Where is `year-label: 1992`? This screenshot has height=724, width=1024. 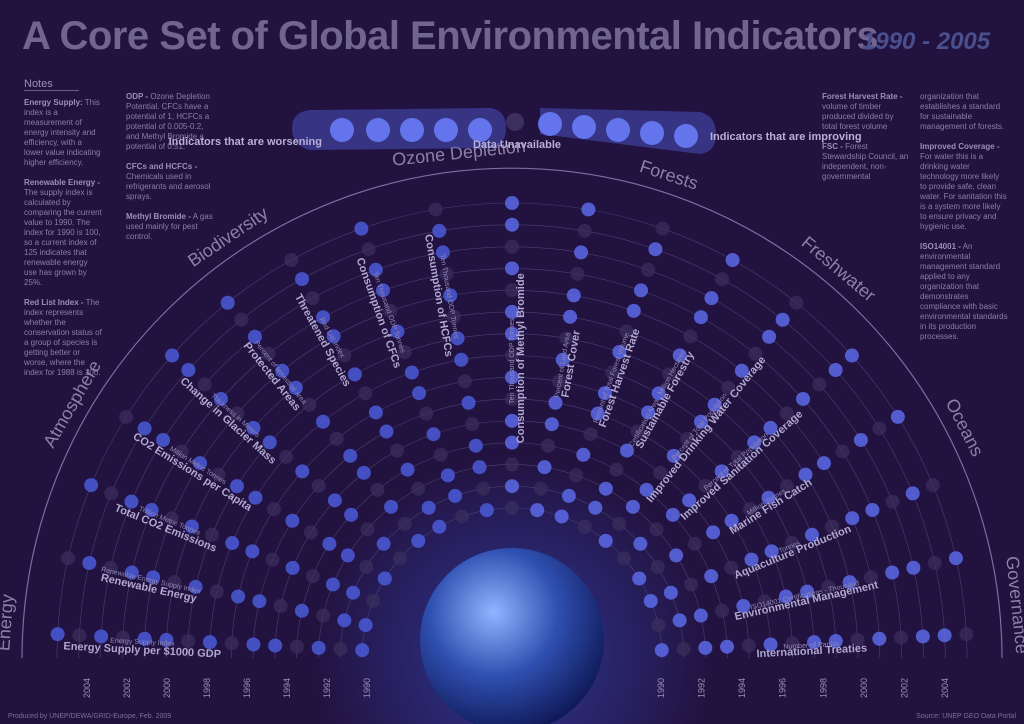
year-label: 1992 is located at coordinates (702, 688).